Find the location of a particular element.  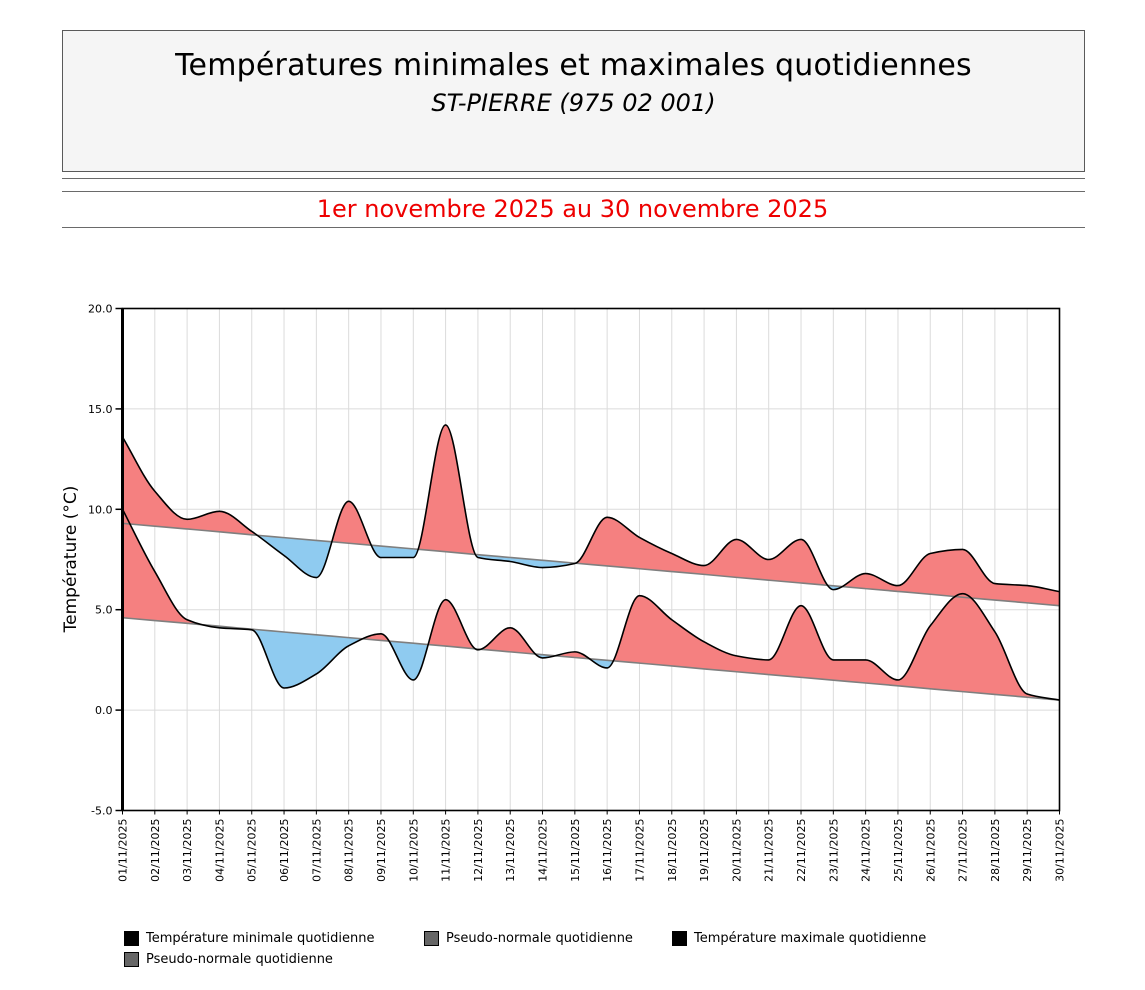

y-axis-title: Température (°C) is located at coordinates (71, 560).